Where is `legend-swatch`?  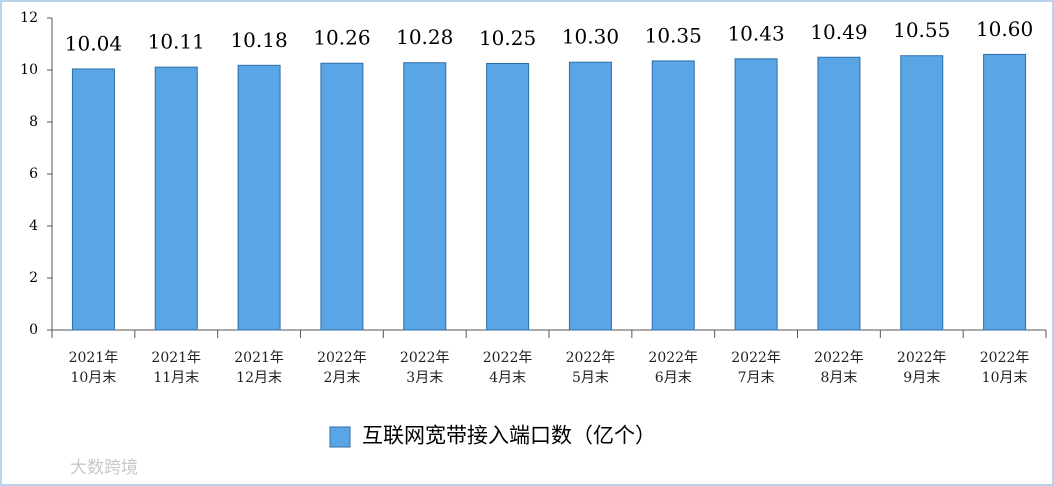
legend-swatch is located at coordinates (340, 437).